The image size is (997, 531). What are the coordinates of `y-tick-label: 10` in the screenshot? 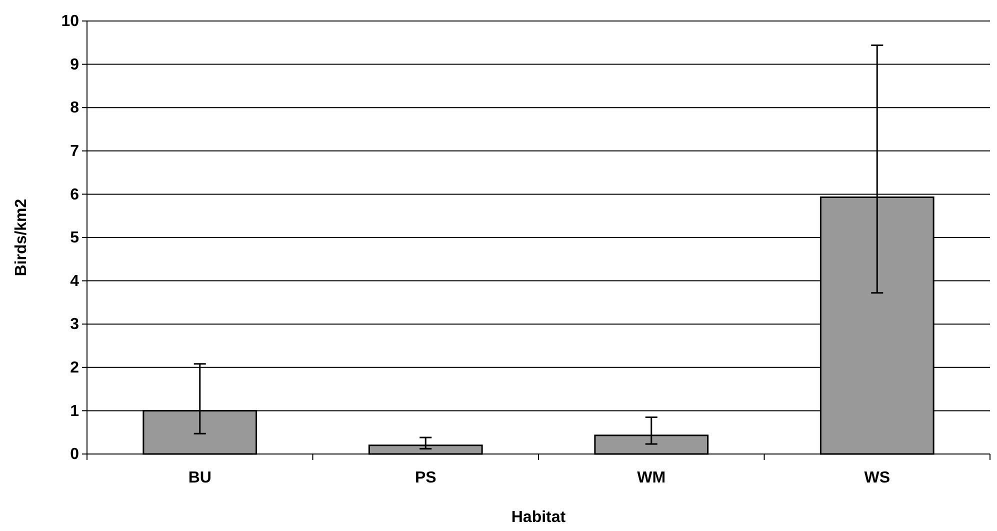 It's located at (70, 21).